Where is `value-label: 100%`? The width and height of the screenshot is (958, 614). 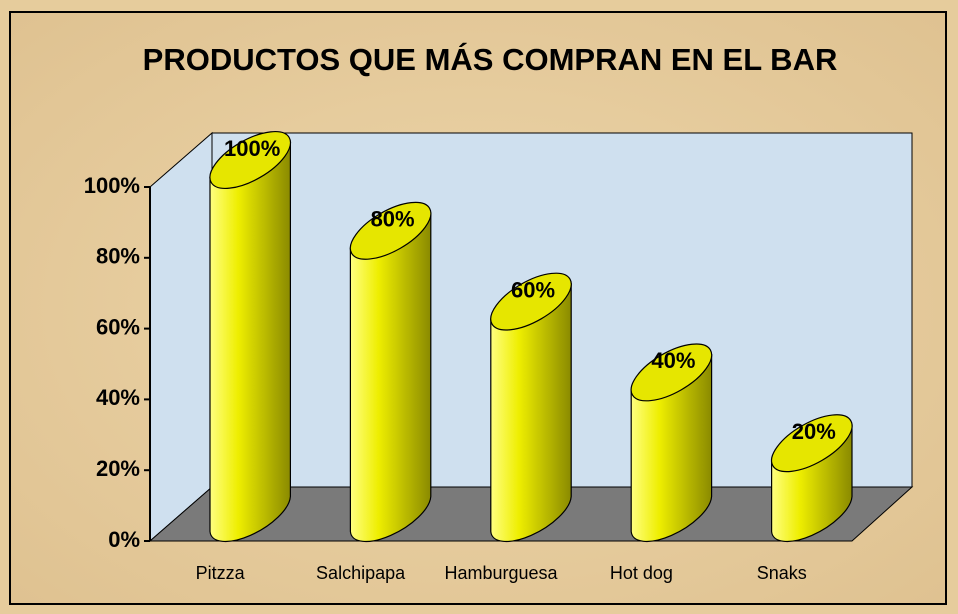
value-label: 100% is located at coordinates (252, 148).